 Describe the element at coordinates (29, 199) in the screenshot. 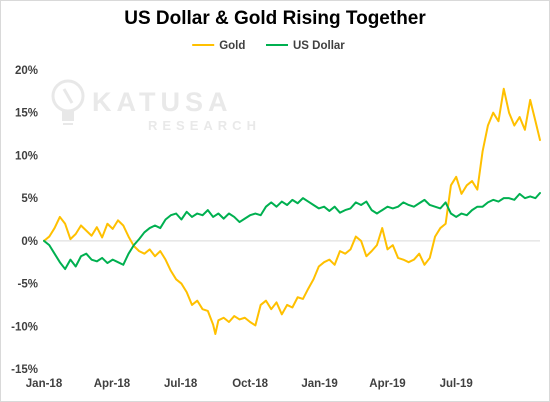

I see `y-tick-label: 5%` at that location.